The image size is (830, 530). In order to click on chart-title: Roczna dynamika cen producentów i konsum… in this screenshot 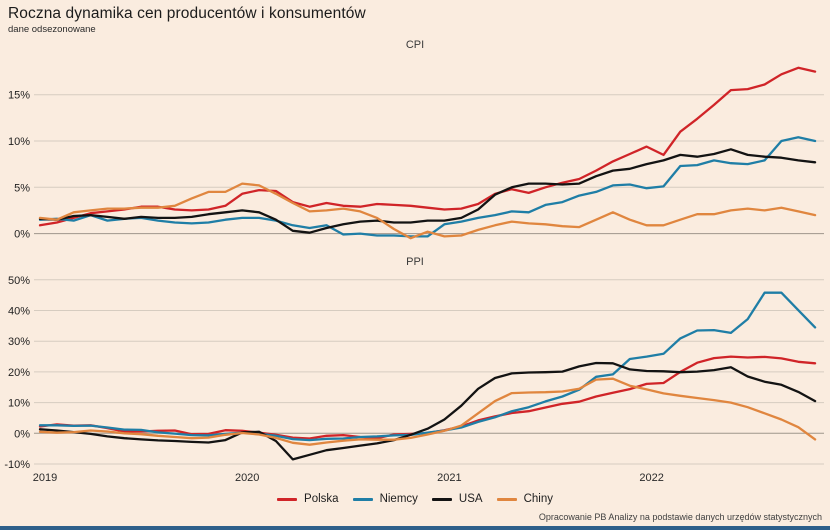, I will do `click(187, 13)`.